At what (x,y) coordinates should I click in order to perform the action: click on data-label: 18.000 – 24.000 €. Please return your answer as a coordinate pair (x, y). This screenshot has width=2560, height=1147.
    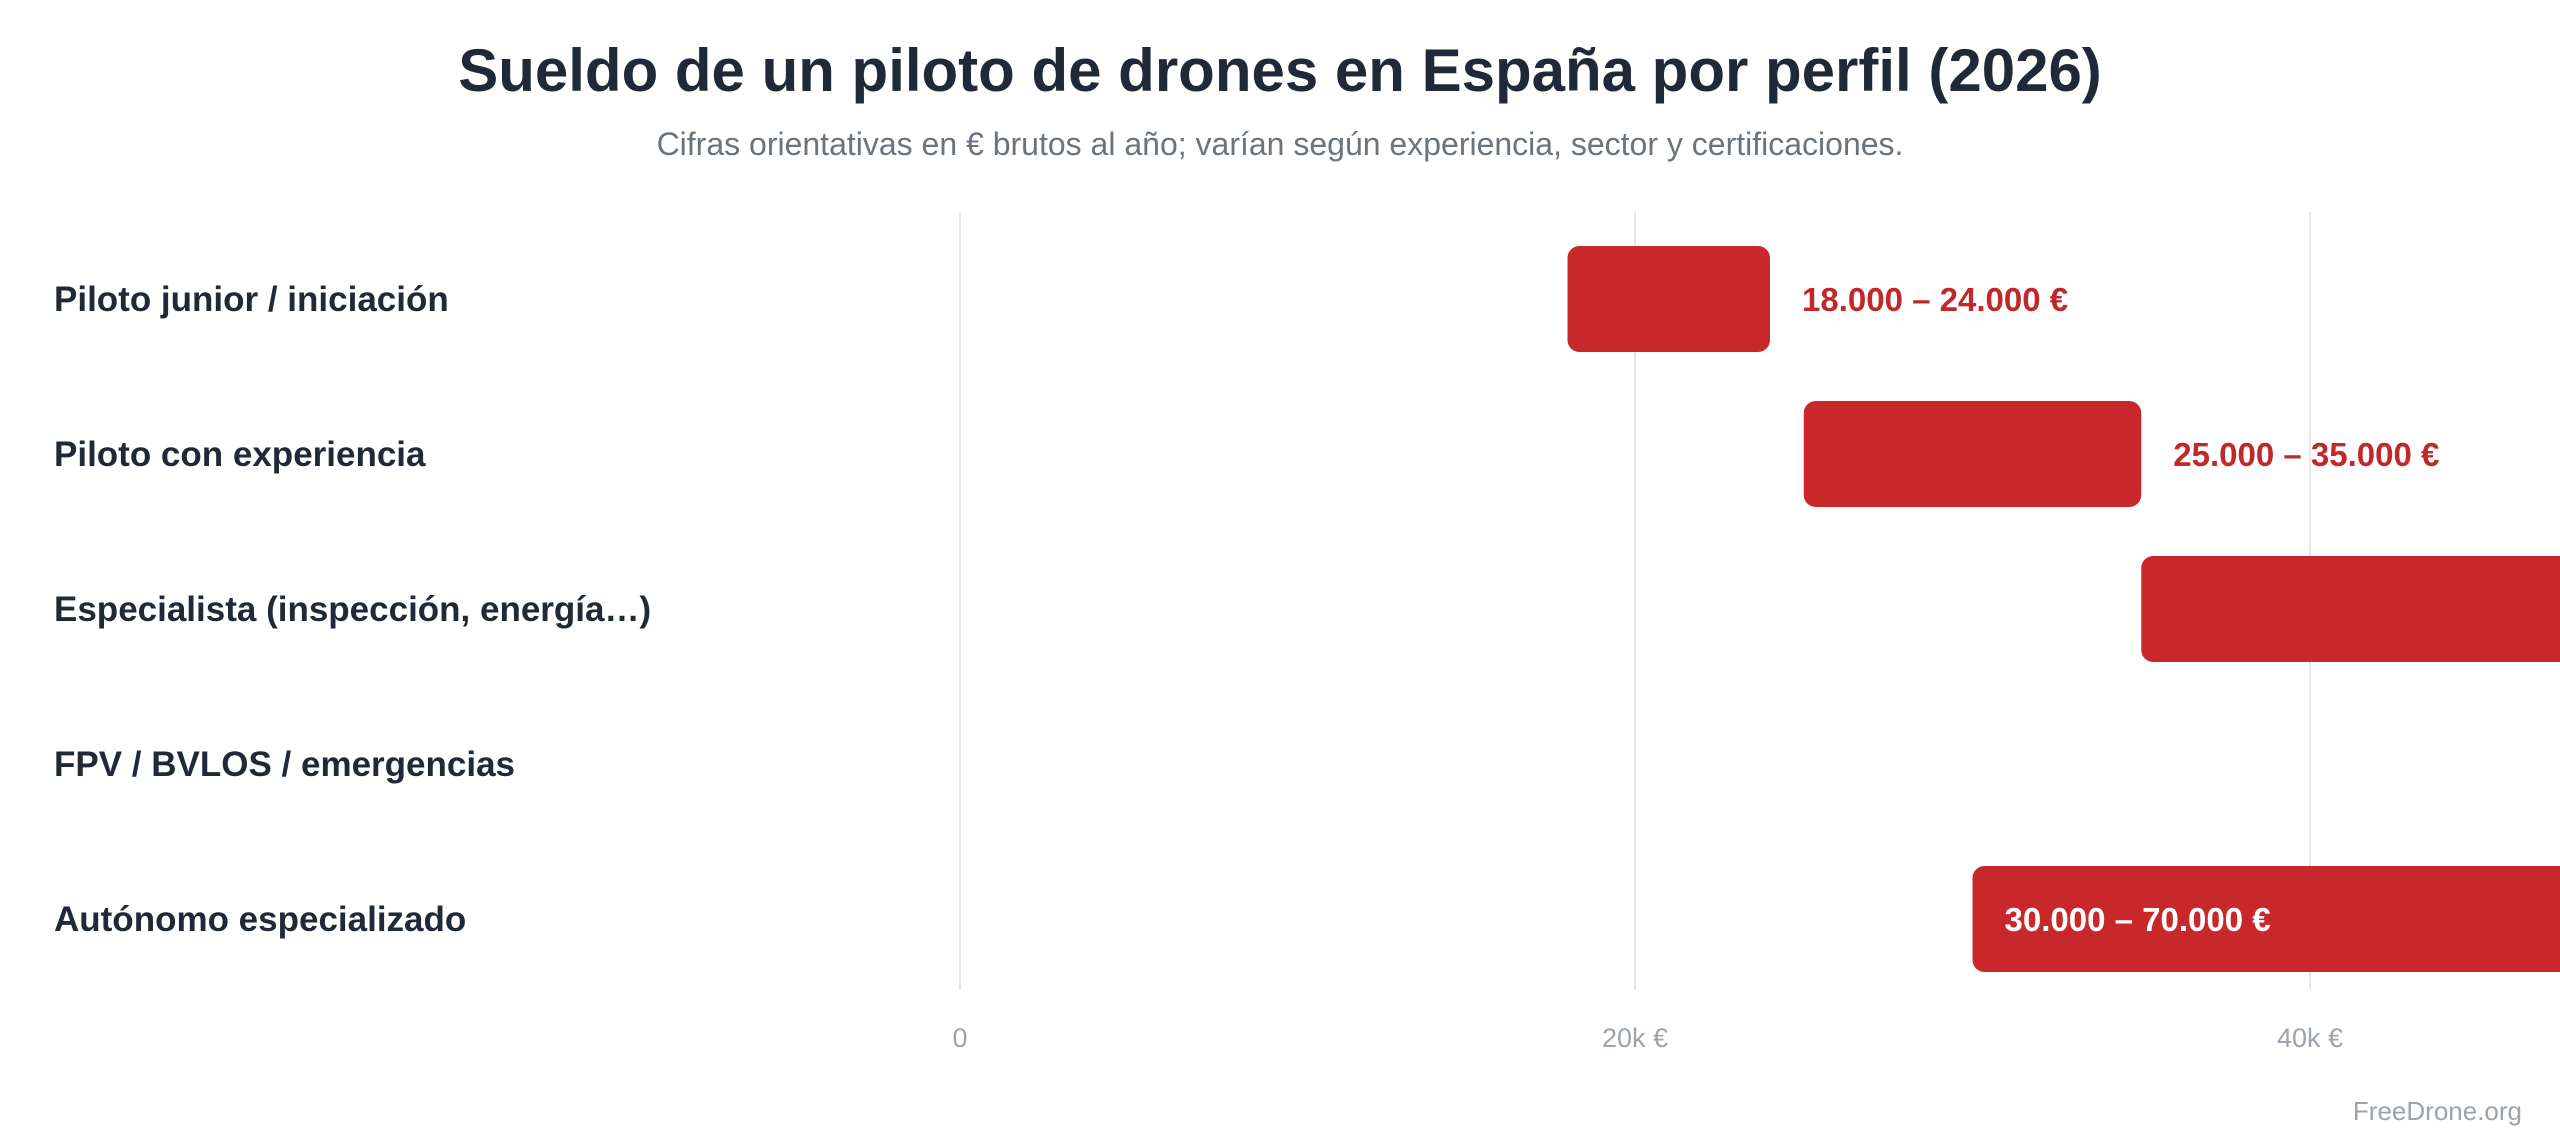
    Looking at the image, I should click on (1935, 299).